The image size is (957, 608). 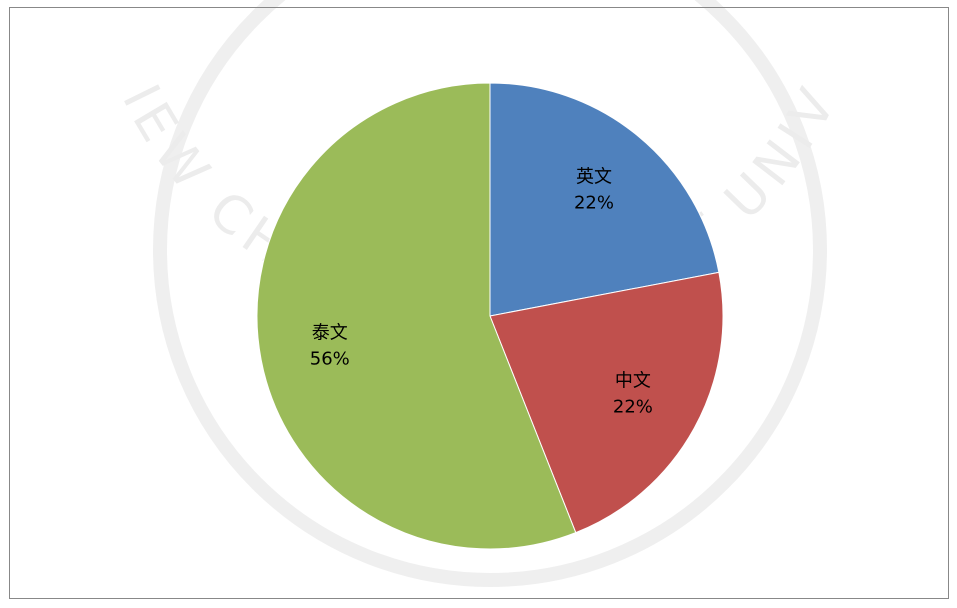 I want to click on slice-category-label: 泰文, so click(x=330, y=333).